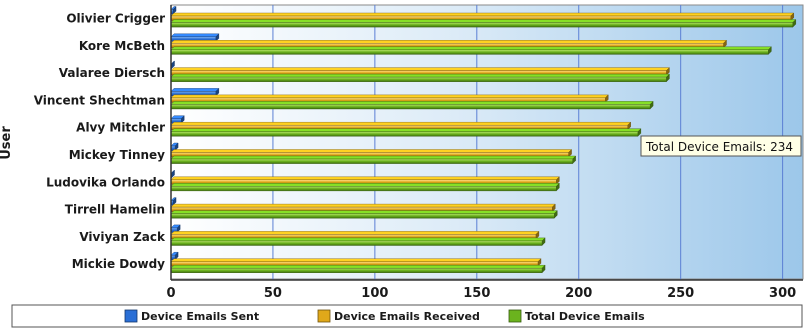 The image size is (810, 333). What do you see at coordinates (117, 155) in the screenshot?
I see `category-label: Mickey Tinney` at bounding box center [117, 155].